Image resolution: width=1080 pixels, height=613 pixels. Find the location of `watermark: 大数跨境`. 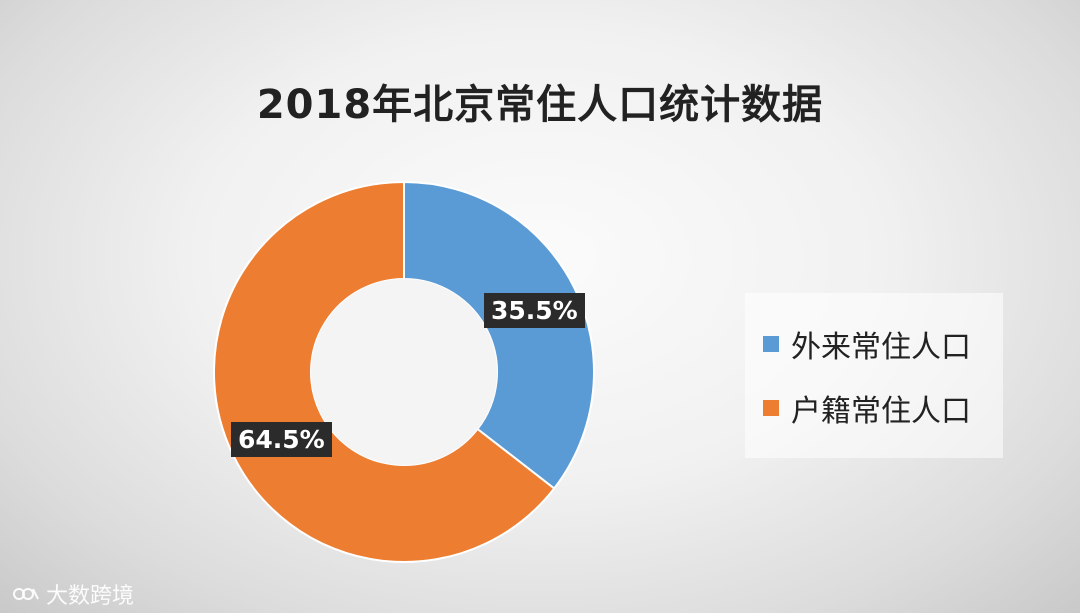

watermark: 大数跨境 is located at coordinates (73, 594).